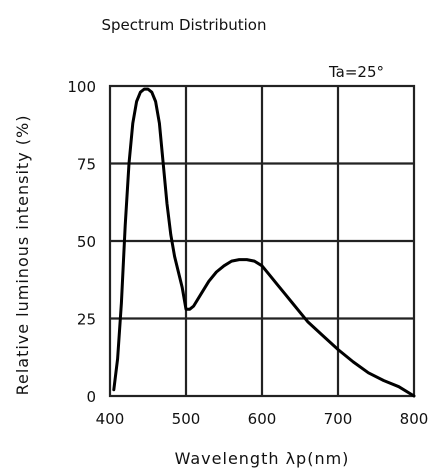 The width and height of the screenshot is (436, 473). What do you see at coordinates (91, 397) in the screenshot?
I see `y-tick-label: 0` at bounding box center [91, 397].